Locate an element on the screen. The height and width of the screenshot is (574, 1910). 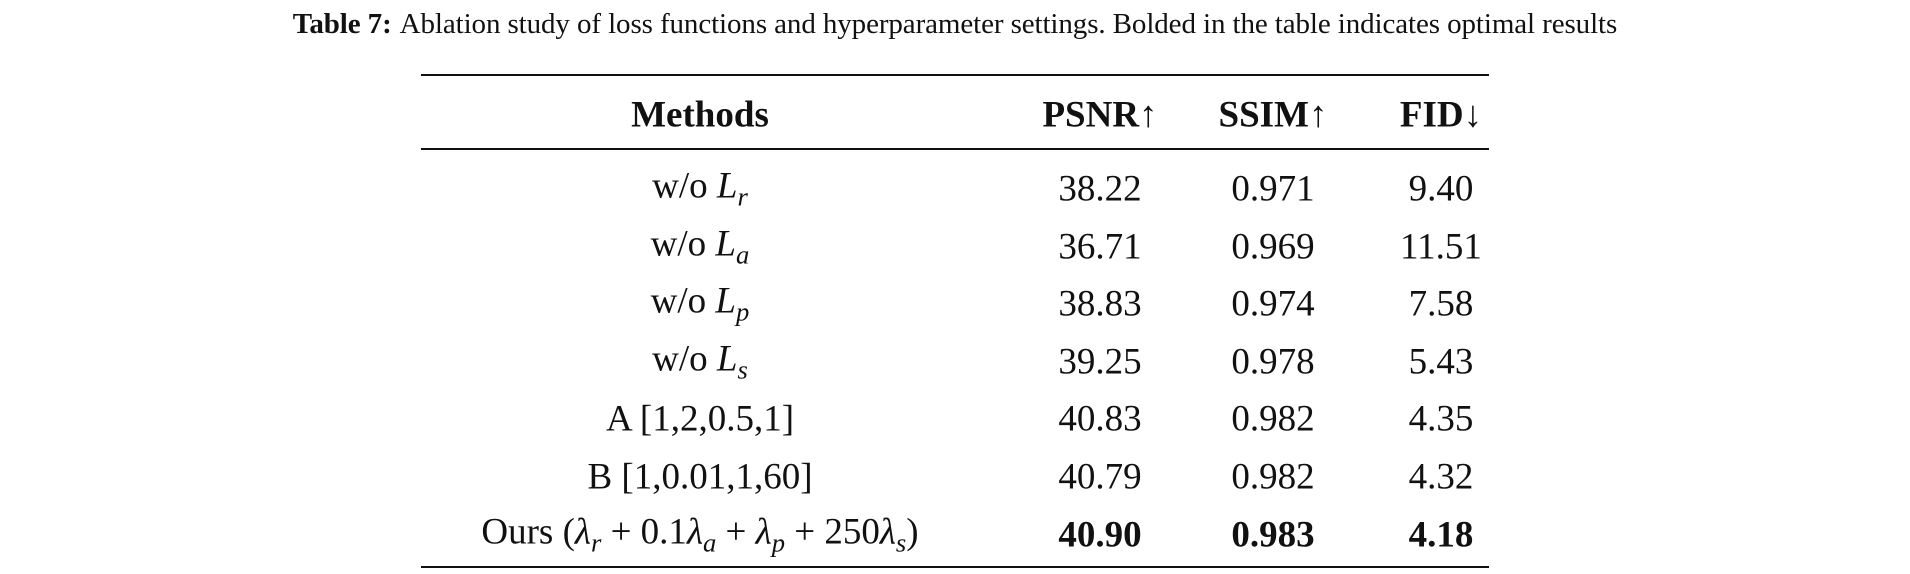
value-cell: 38.83 is located at coordinates (1100, 304).